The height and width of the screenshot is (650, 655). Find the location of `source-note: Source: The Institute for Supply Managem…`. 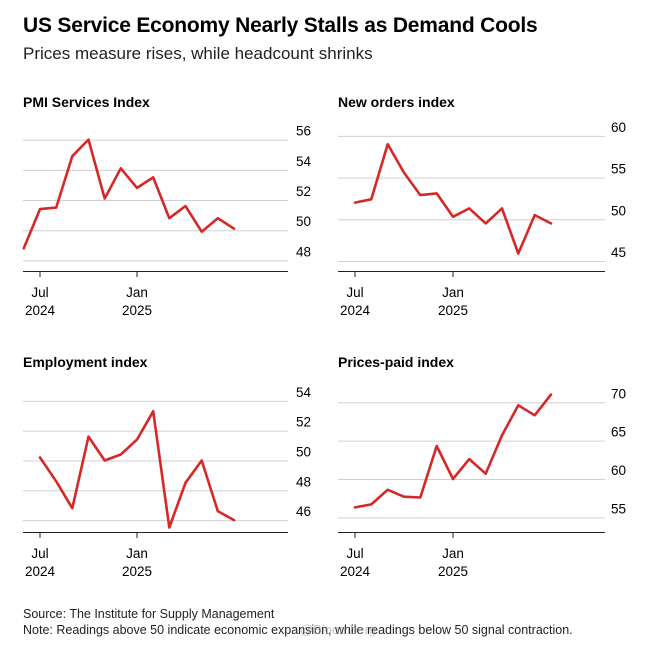

source-note: Source: The Institute for Supply Managem… is located at coordinates (149, 614).